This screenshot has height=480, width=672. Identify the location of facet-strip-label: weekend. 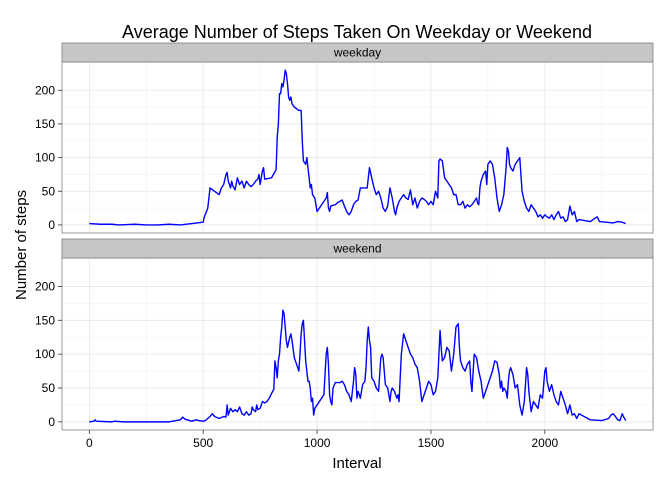
(356, 249).